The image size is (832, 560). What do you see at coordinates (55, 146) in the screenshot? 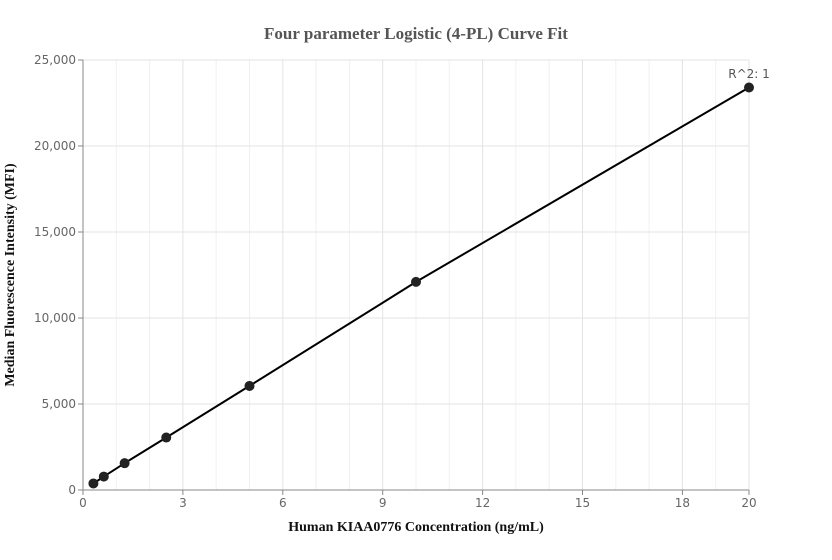
I see `y-tick-label: 20,000` at bounding box center [55, 146].